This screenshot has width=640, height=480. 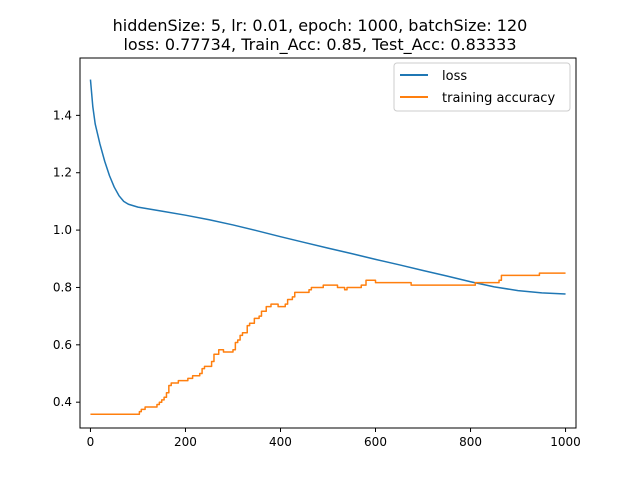 I want to click on x-tick-label: 800, so click(x=470, y=442).